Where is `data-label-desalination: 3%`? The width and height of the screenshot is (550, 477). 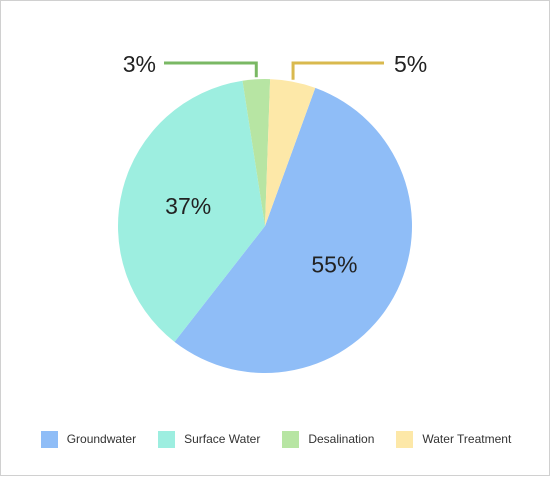
data-label-desalination: 3% is located at coordinates (139, 64).